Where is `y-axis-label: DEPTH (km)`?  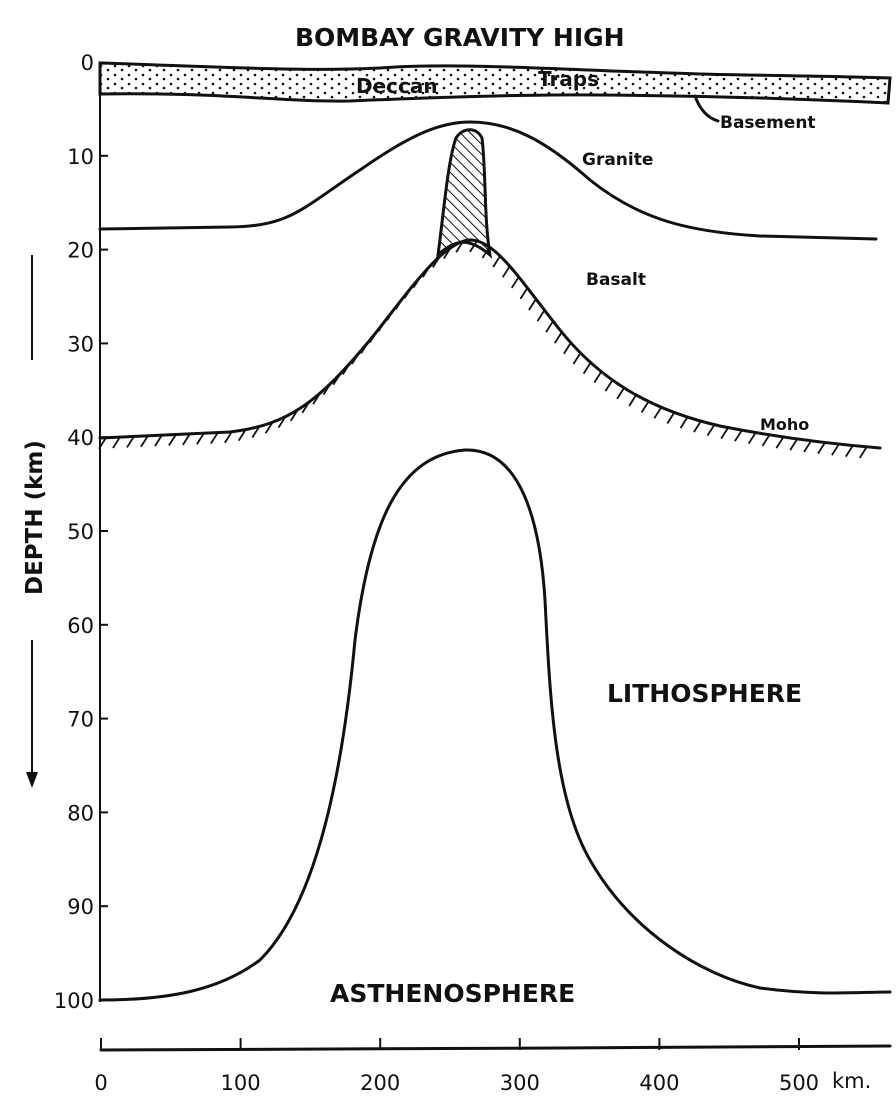 y-axis-label: DEPTH (km) is located at coordinates (35, 517).